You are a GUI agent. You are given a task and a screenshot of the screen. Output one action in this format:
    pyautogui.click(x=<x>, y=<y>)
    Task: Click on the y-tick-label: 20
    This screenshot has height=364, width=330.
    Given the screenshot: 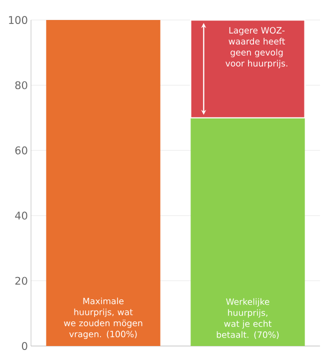 What is the action you would take?
    pyautogui.click(x=21, y=280)
    